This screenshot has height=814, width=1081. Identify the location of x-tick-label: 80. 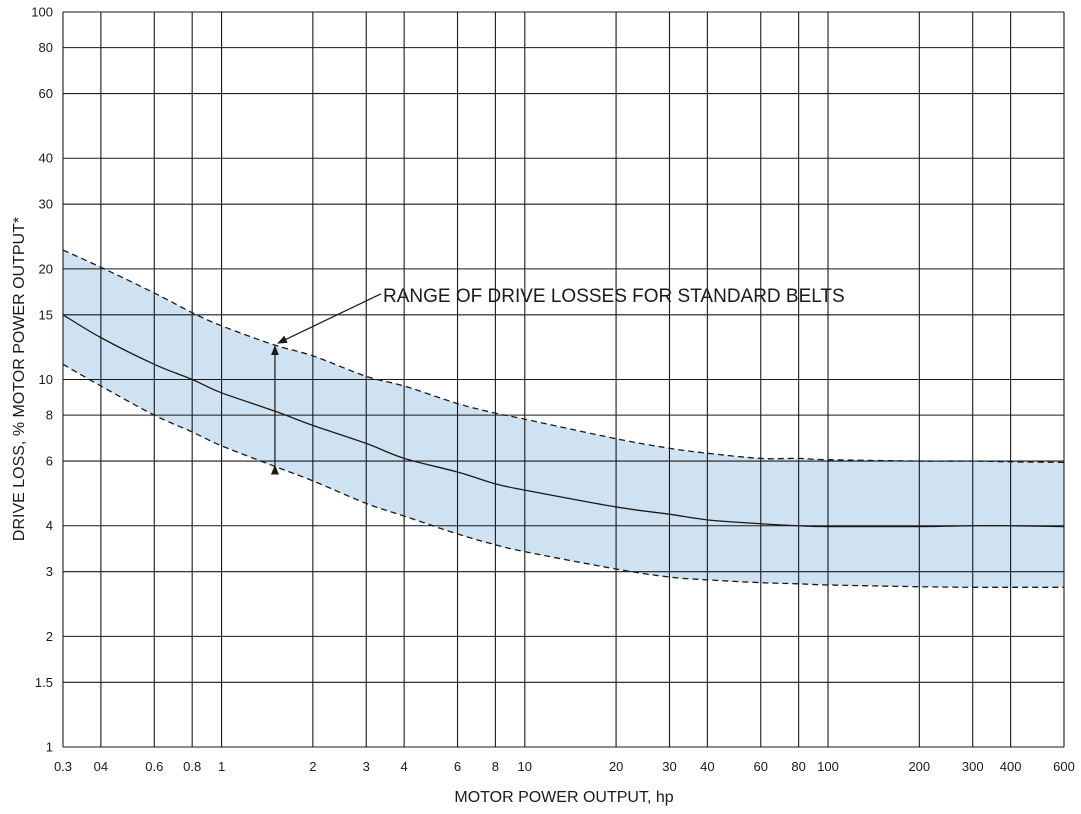
(798, 766).